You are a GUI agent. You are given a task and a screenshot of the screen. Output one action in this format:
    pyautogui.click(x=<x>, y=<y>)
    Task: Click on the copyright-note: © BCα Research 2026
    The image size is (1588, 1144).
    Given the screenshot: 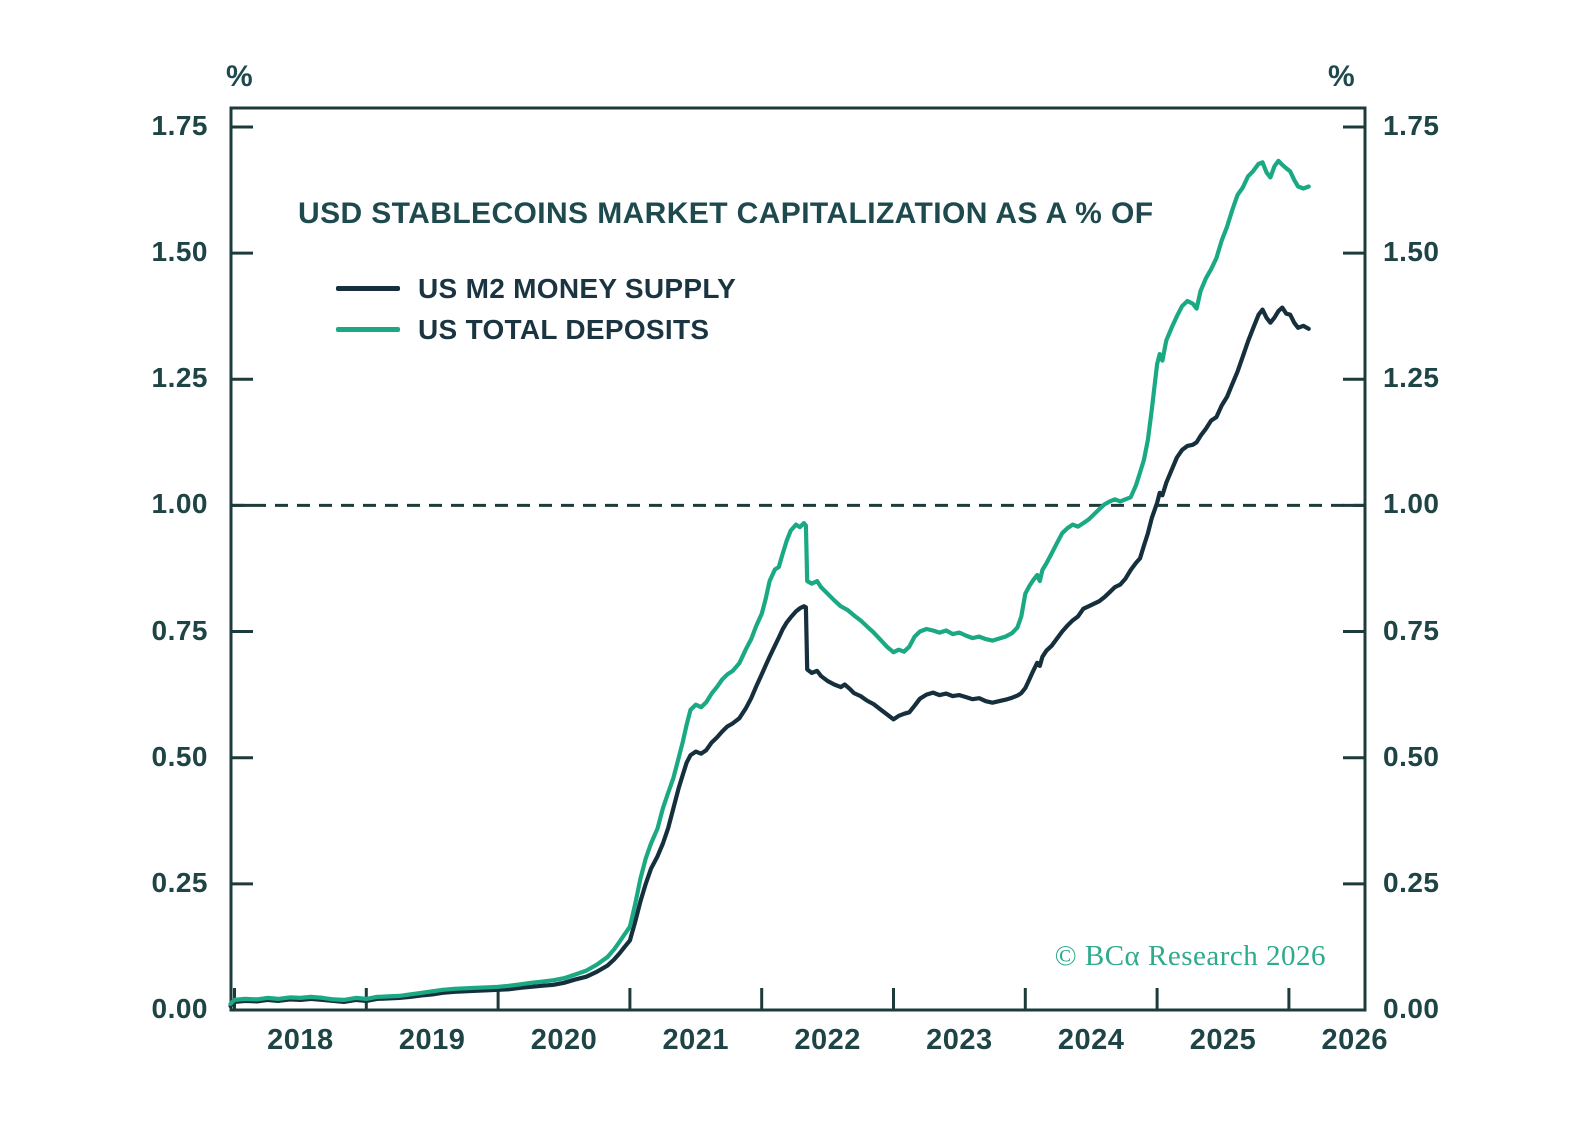 What is the action you would take?
    pyautogui.click(x=1190, y=956)
    